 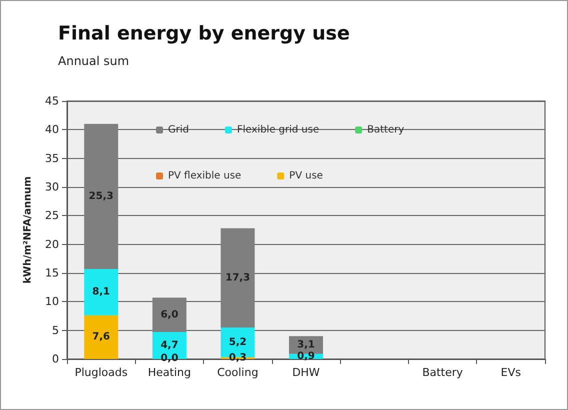 I want to click on y-axis-title: kWh/m²NFA/annum, so click(x=28, y=230).